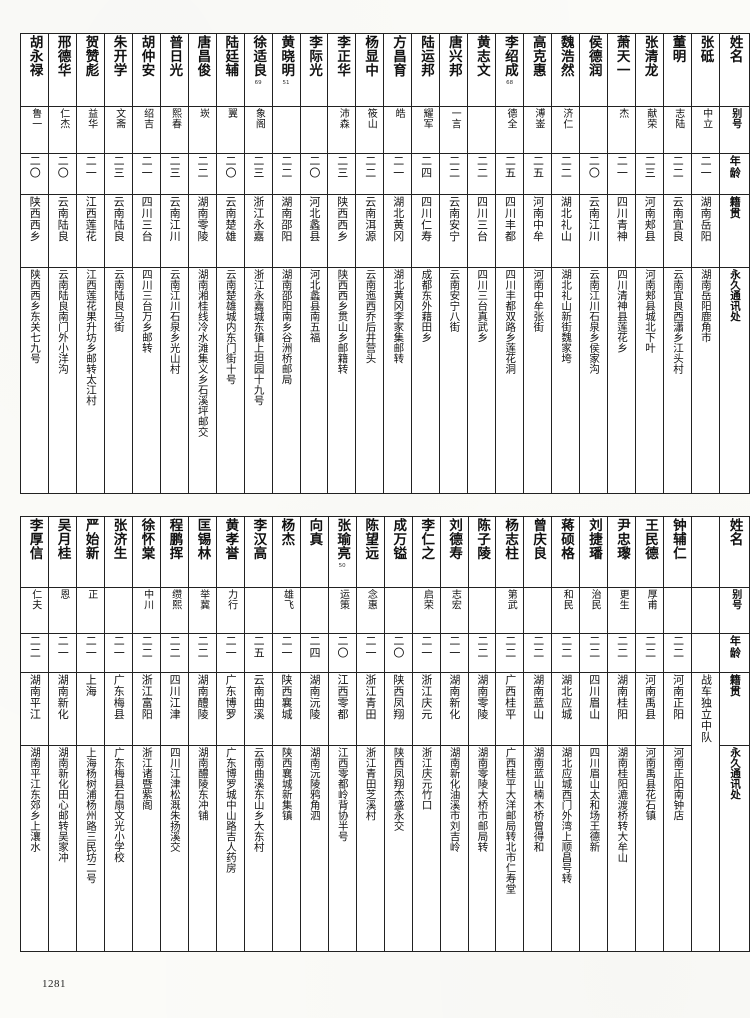 The height and width of the screenshot is (1018, 750). What do you see at coordinates (370, 848) in the screenshot?
I see `cell-address: 浙江青田芝溪村` at bounding box center [370, 848].